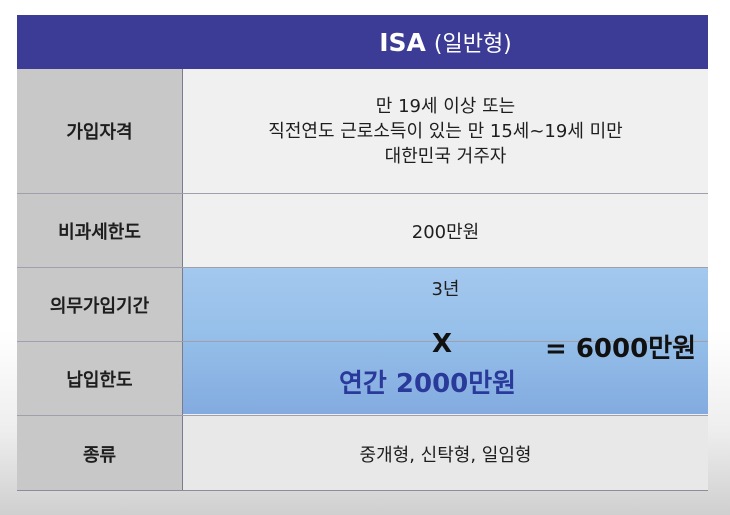 The height and width of the screenshot is (515, 730). I want to click on total-result: = 6000만원, so click(621, 349).